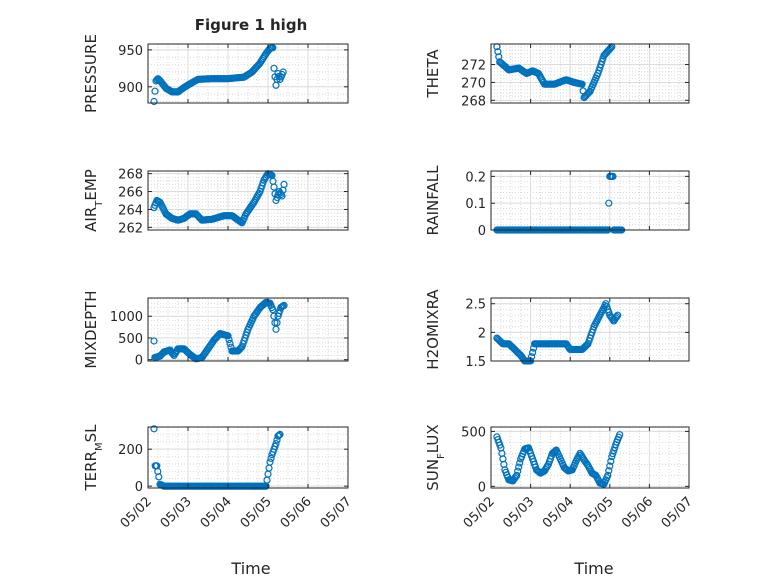  I want to click on y-axis-label-part: SL, so click(91, 433).